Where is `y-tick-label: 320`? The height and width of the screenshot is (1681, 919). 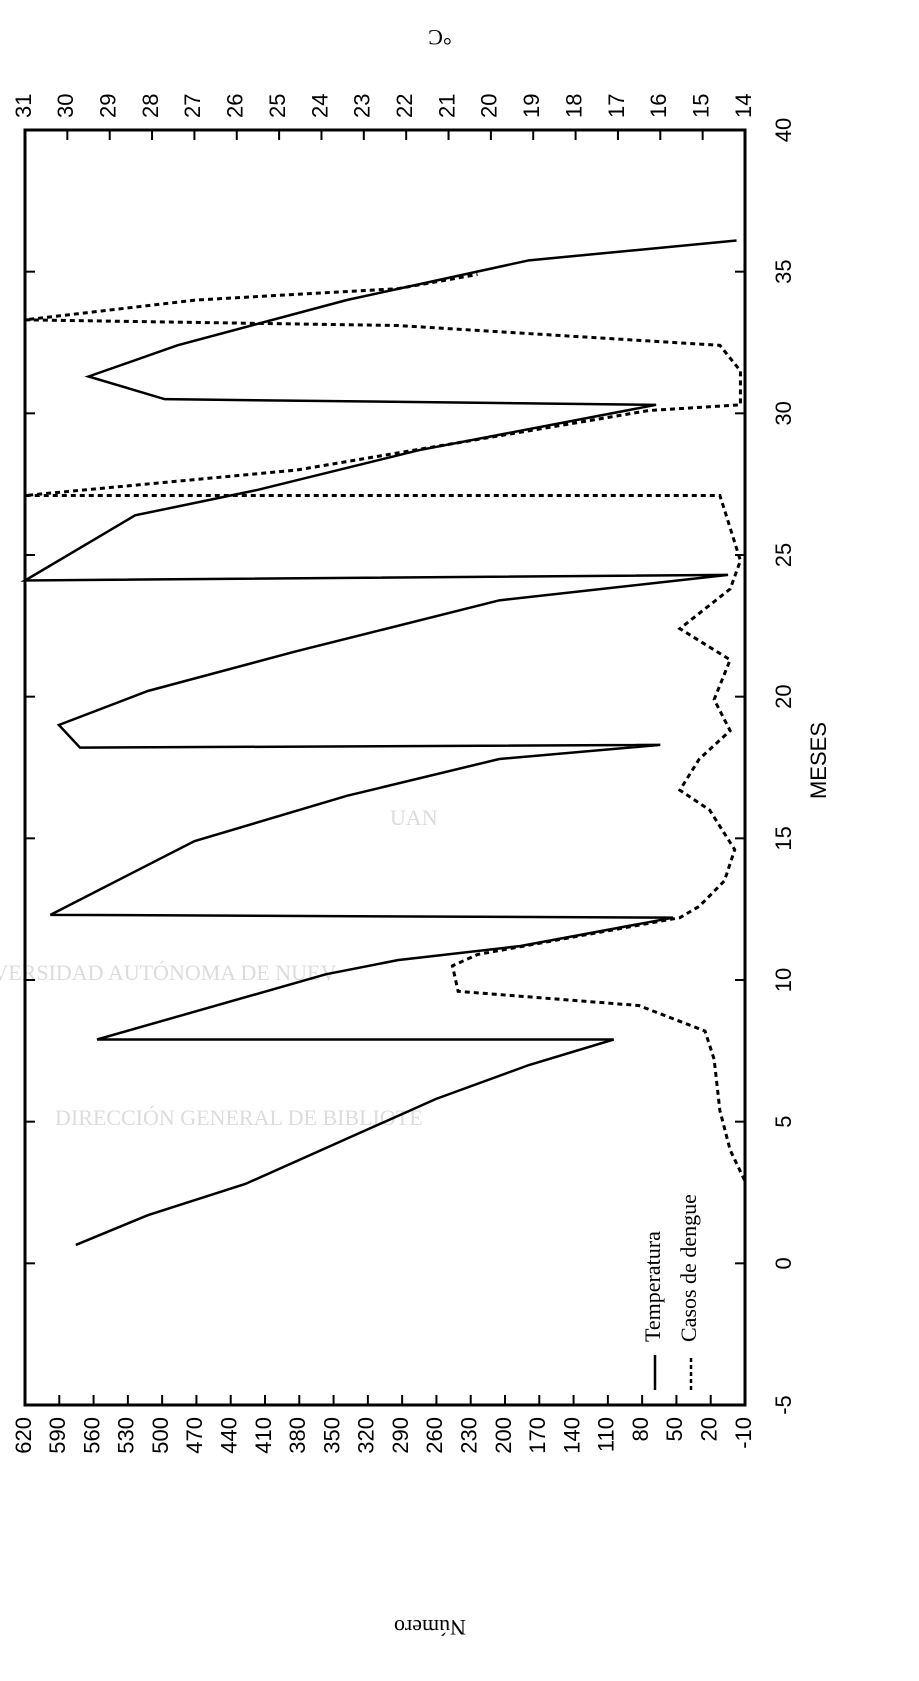 y-tick-label: 320 is located at coordinates (366, 1435).